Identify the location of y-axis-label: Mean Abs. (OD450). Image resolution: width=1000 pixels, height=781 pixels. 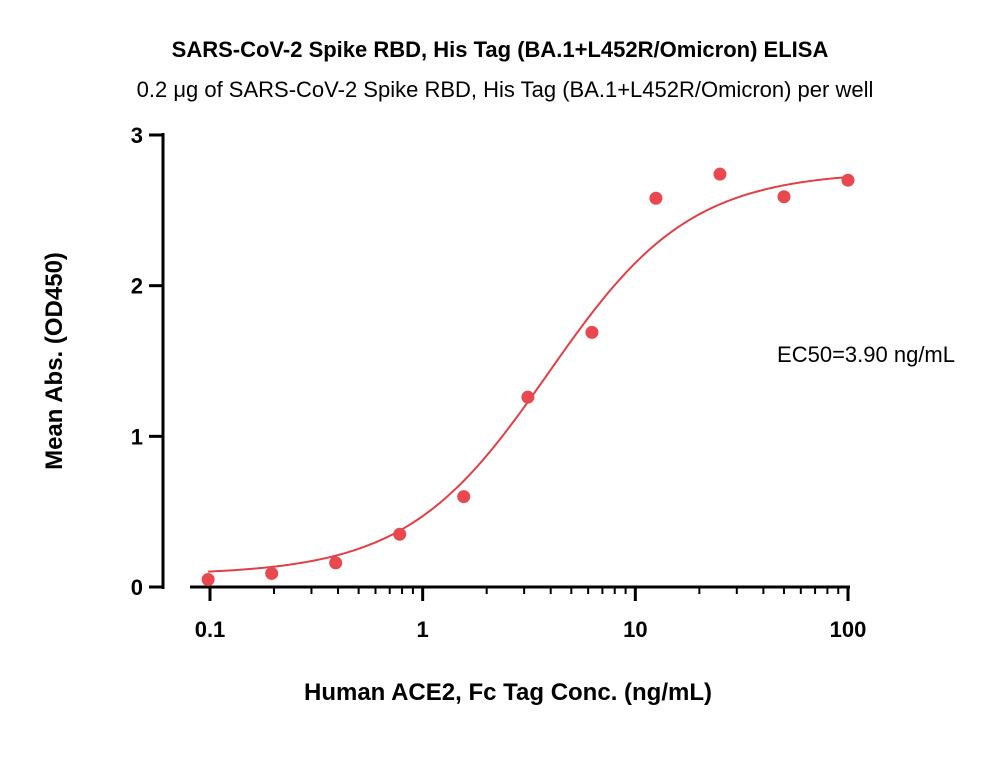
(54, 361).